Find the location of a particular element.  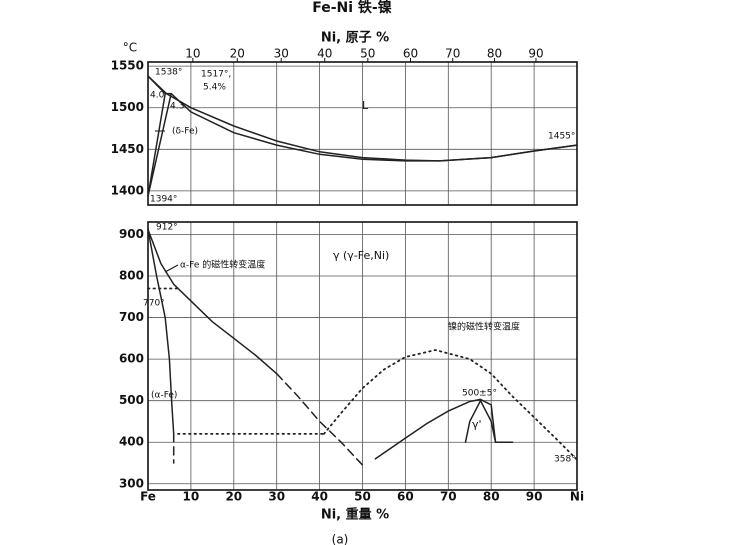

annotation: 1455° is located at coordinates (561, 137).